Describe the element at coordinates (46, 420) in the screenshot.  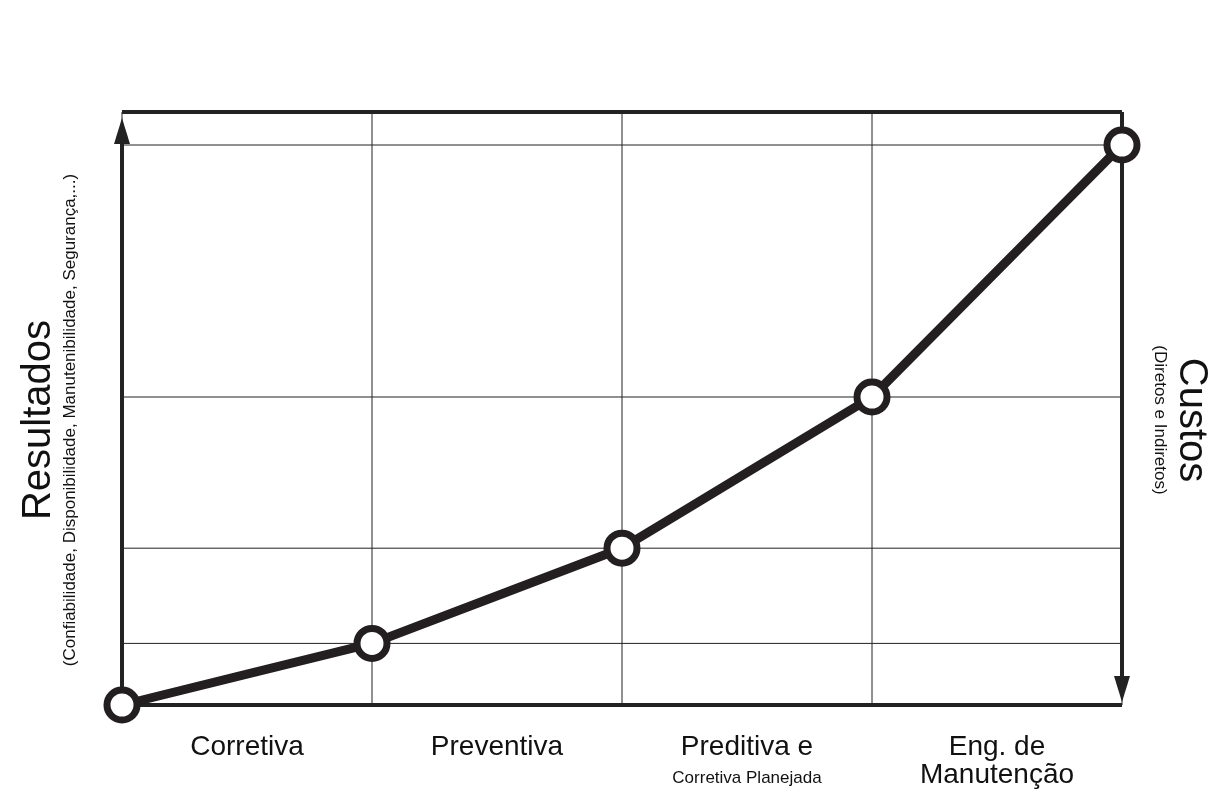
I see `y-axis-title: Resultados (Confiabilidade, Disponibilidade, Manutenibilidade, Segurança,...)` at that location.